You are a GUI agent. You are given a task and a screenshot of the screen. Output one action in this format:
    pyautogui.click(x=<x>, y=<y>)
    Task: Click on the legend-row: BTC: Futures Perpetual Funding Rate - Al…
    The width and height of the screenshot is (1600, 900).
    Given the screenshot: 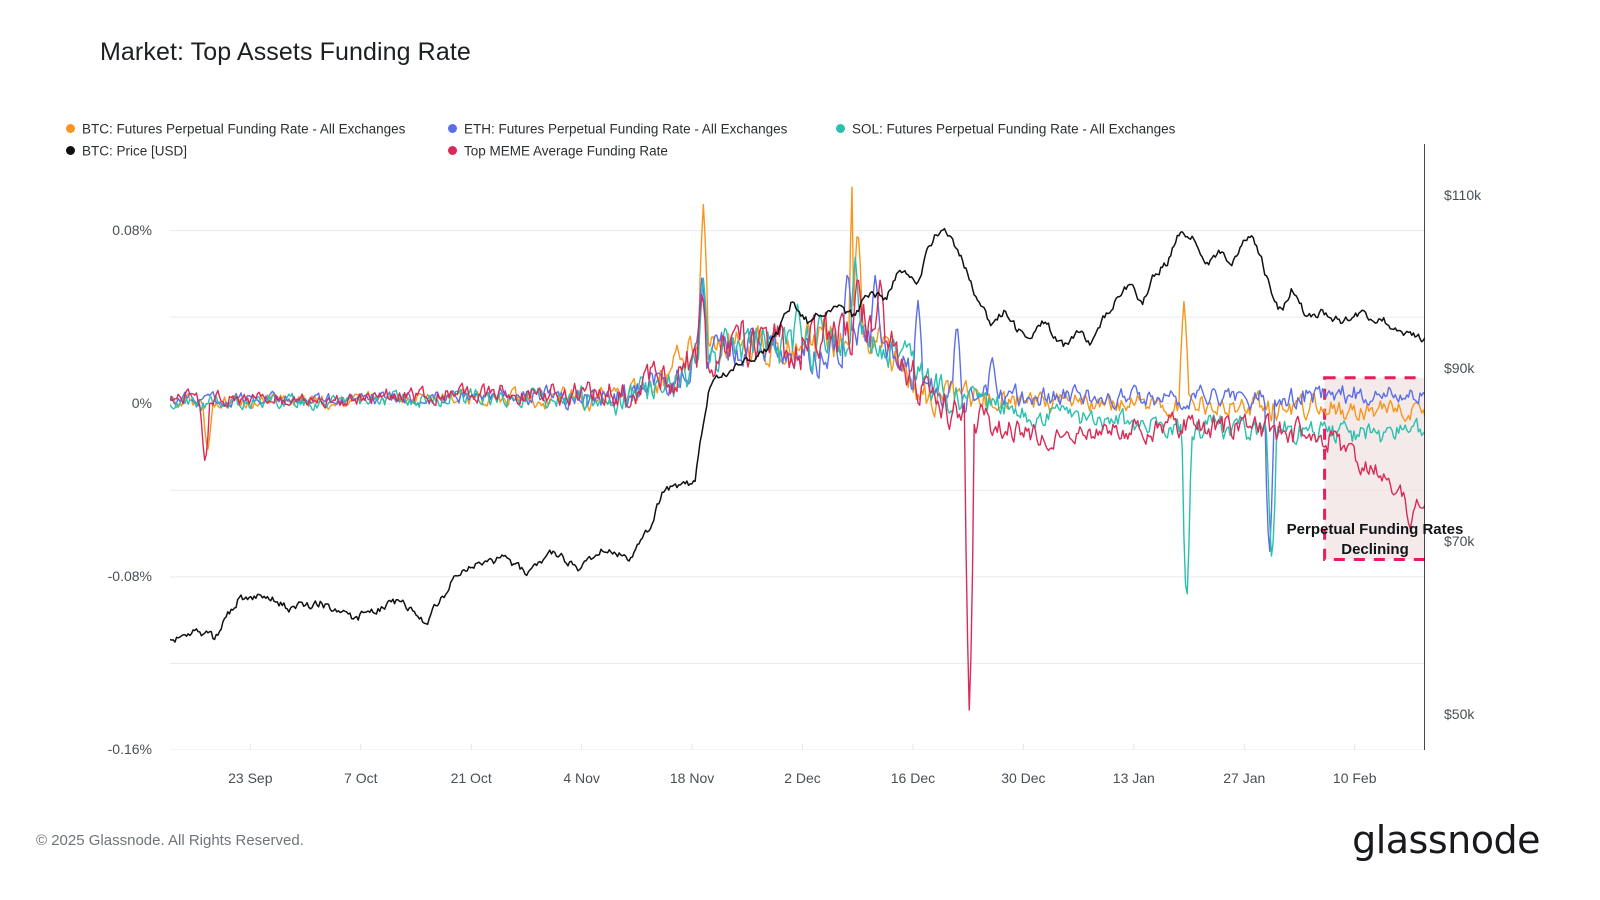 What is the action you would take?
    pyautogui.click(x=766, y=129)
    